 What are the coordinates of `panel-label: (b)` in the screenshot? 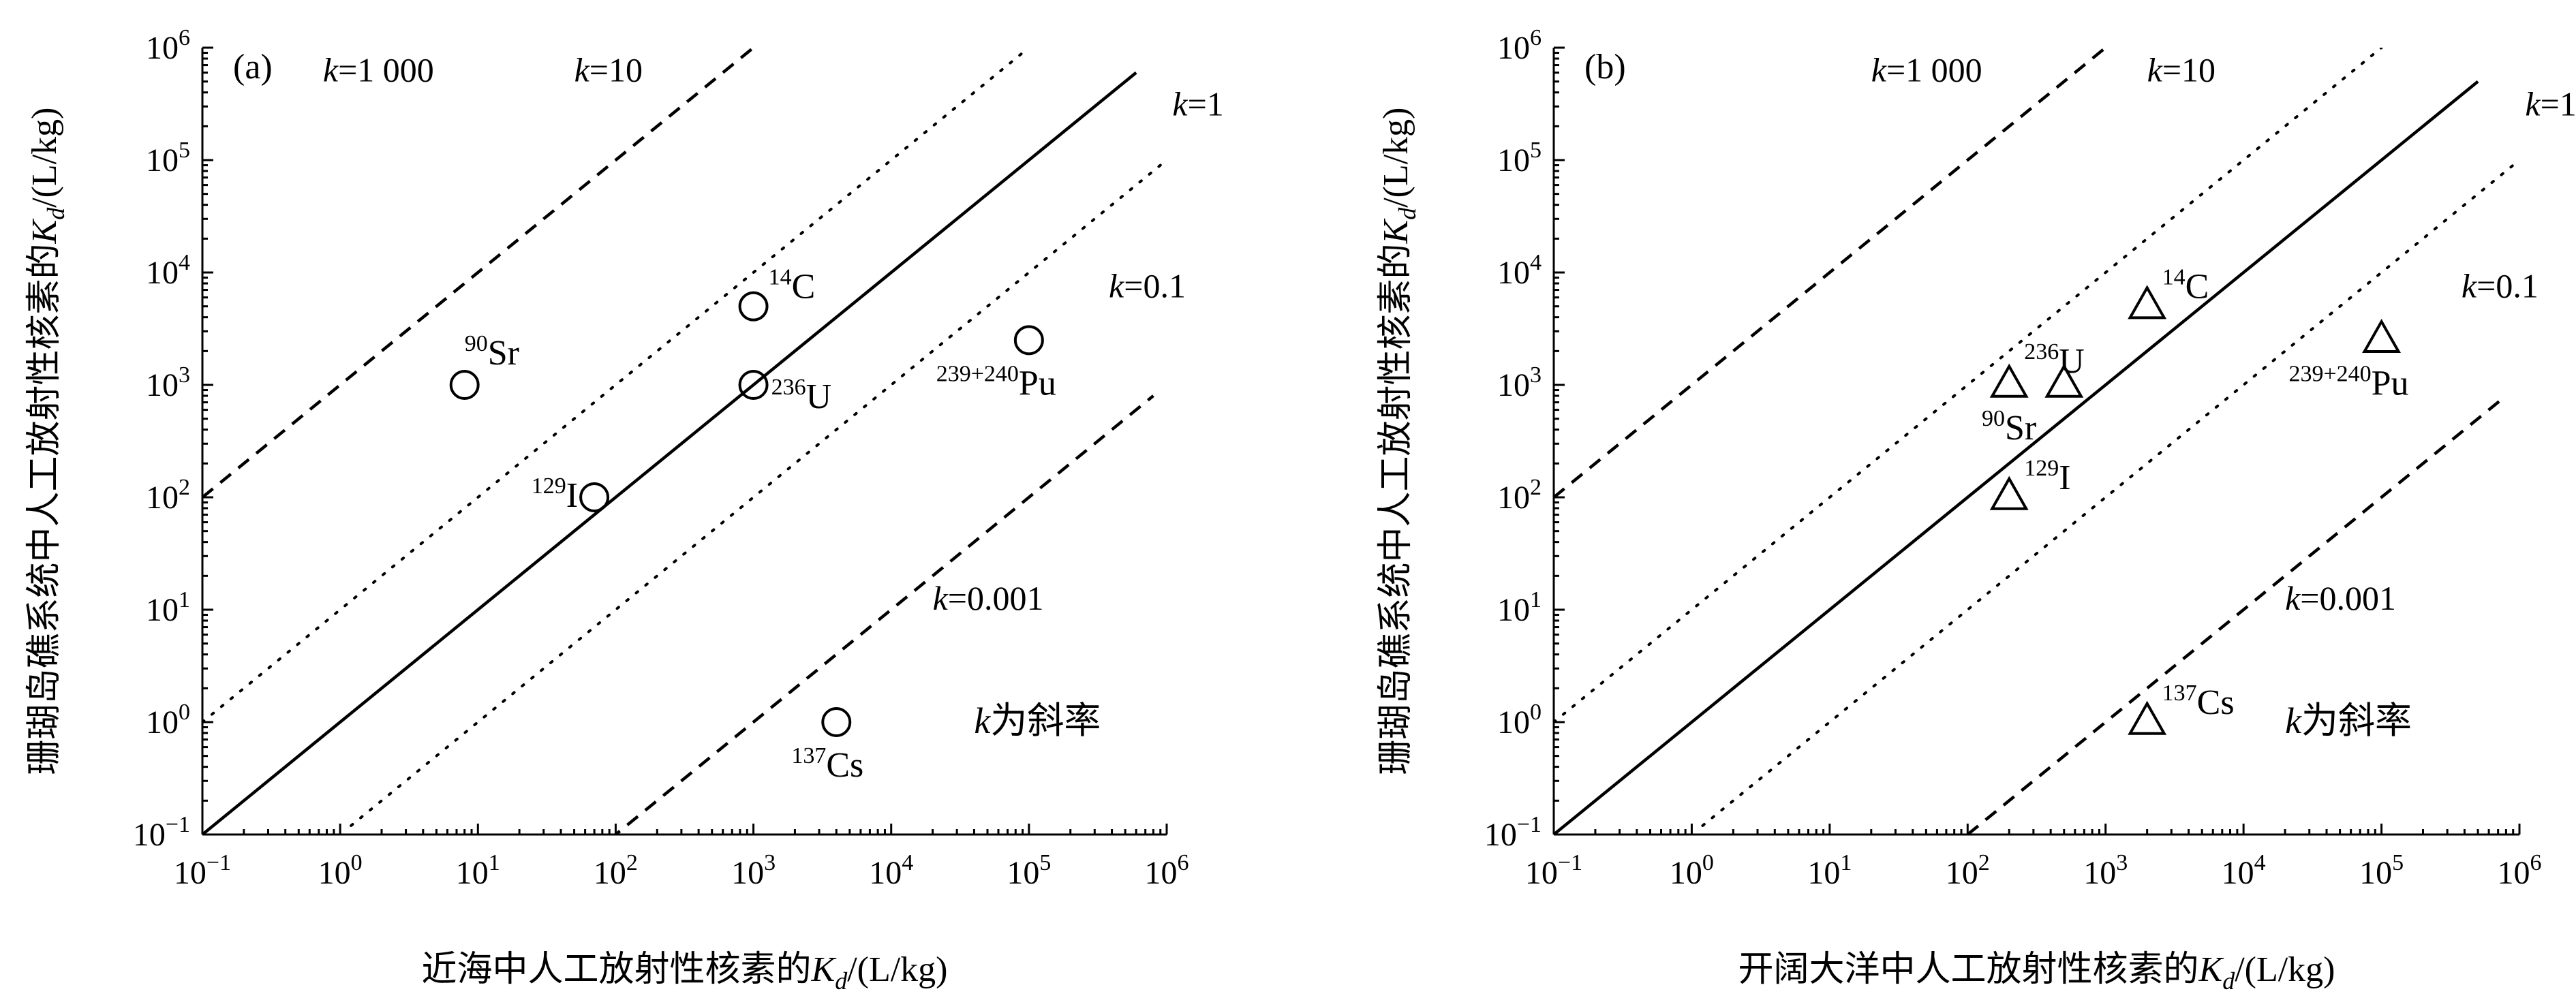 It's located at (1605, 67).